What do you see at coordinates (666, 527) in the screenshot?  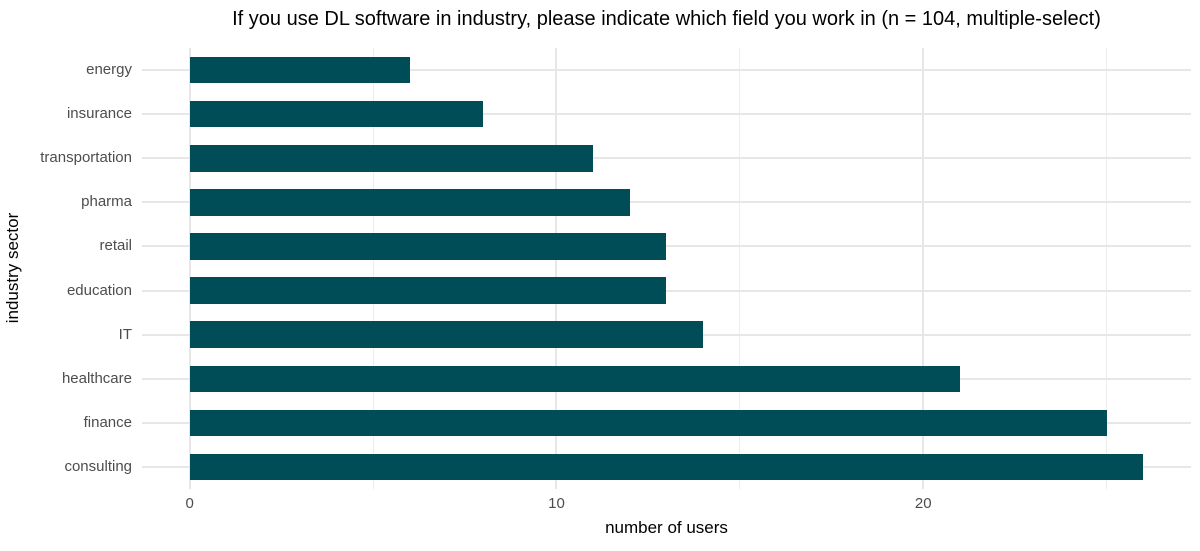 I see `x-axis-title: number of users` at bounding box center [666, 527].